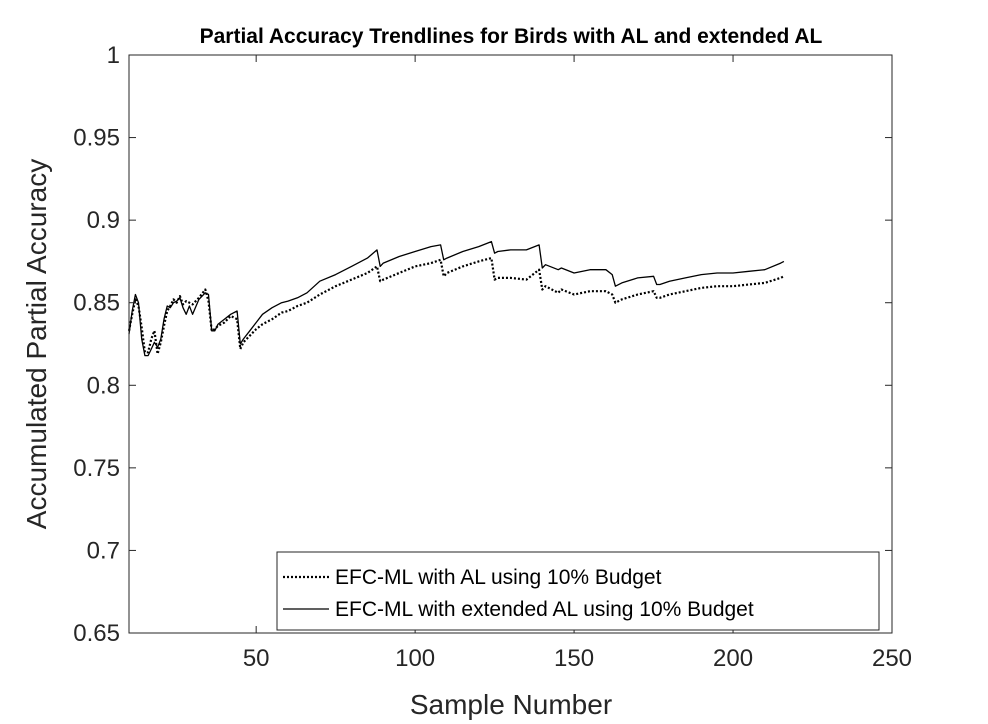  I want to click on legend-label-extended-al: EFC-ML with extended AL using 10% Budget, so click(544, 609).